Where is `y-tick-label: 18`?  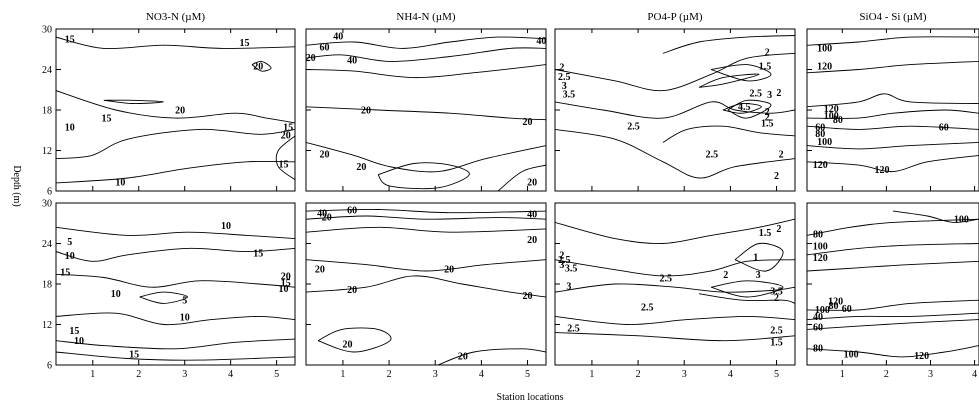 y-tick-label: 18 is located at coordinates (47, 285).